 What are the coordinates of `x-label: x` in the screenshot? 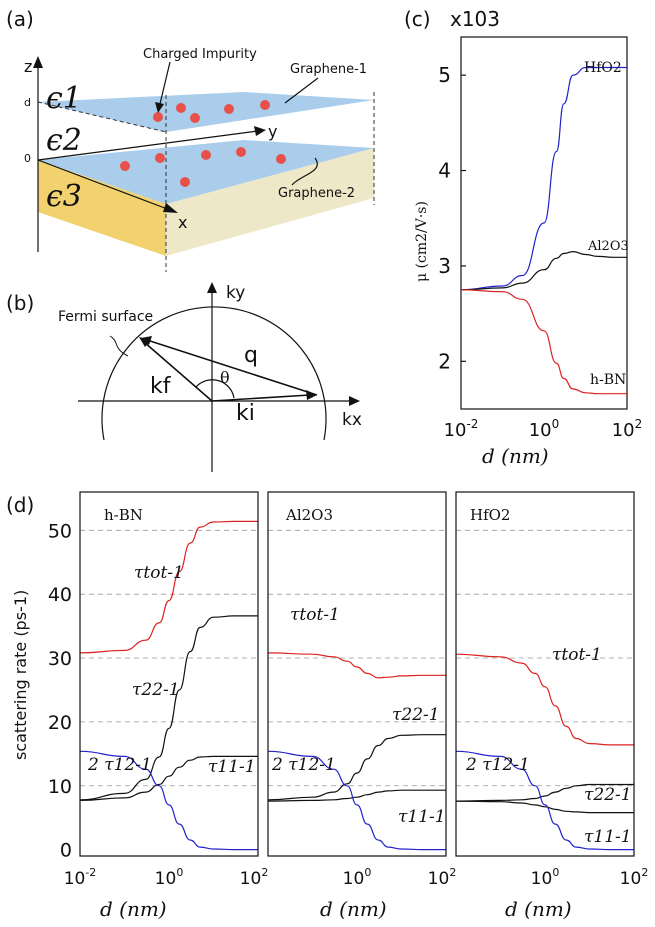 It's located at (182, 222).